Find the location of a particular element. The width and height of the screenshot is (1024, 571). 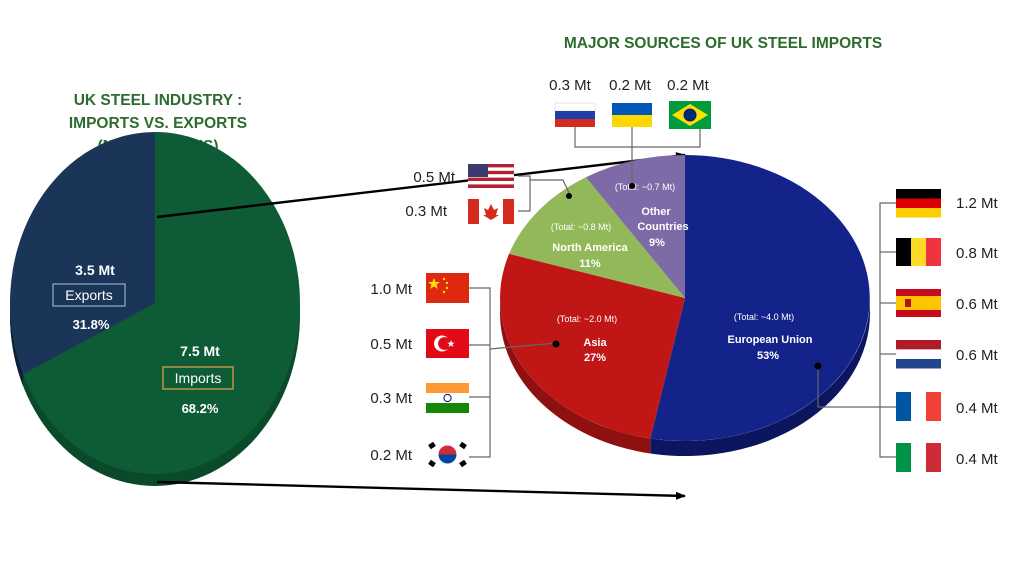

asia-slice is located at coordinates (592, 346).